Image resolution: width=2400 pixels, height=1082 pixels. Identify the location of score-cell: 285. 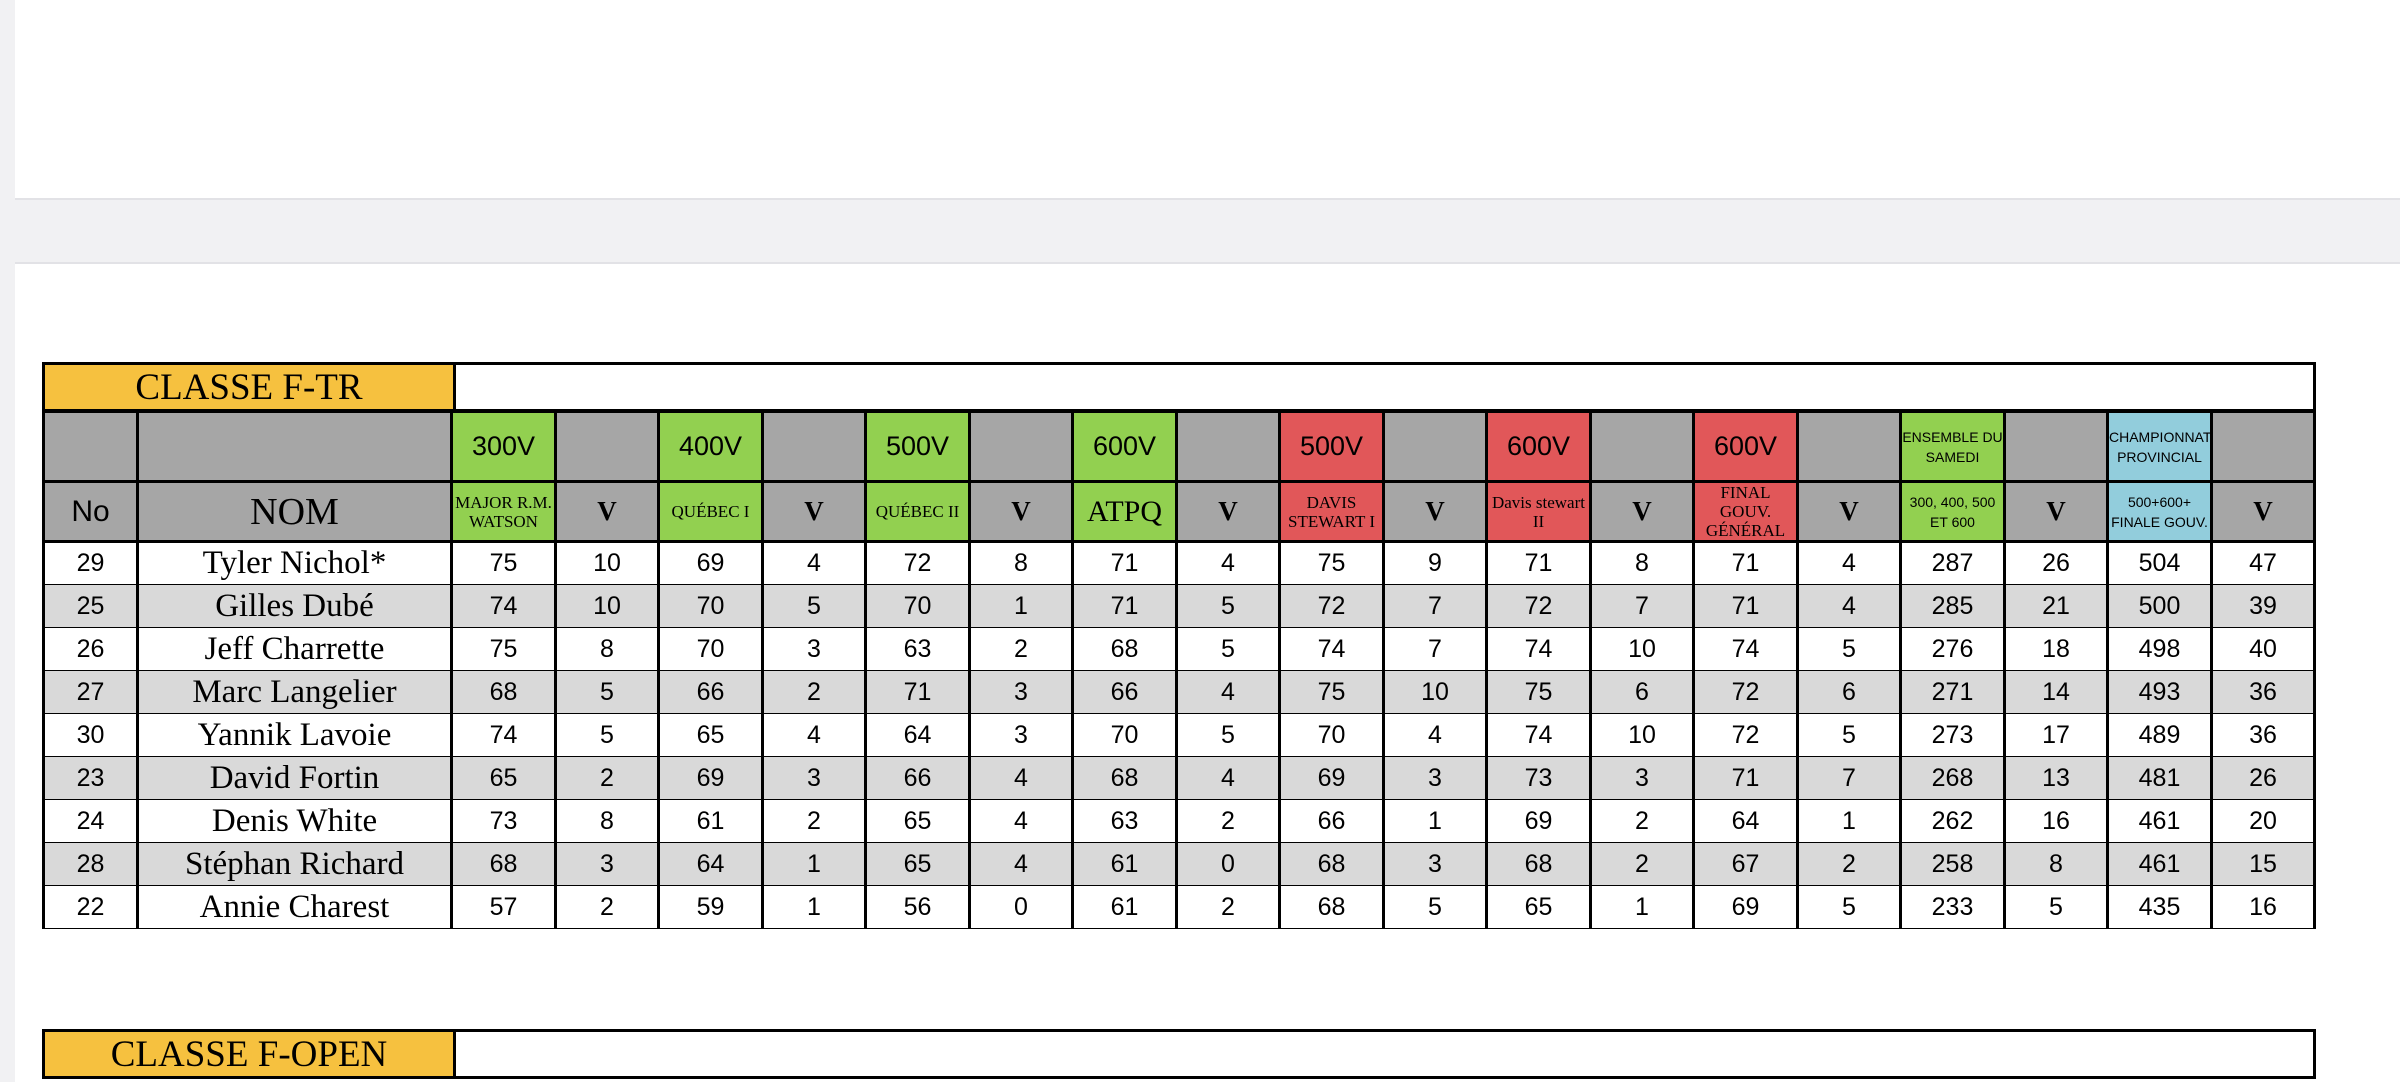
(1952, 606).